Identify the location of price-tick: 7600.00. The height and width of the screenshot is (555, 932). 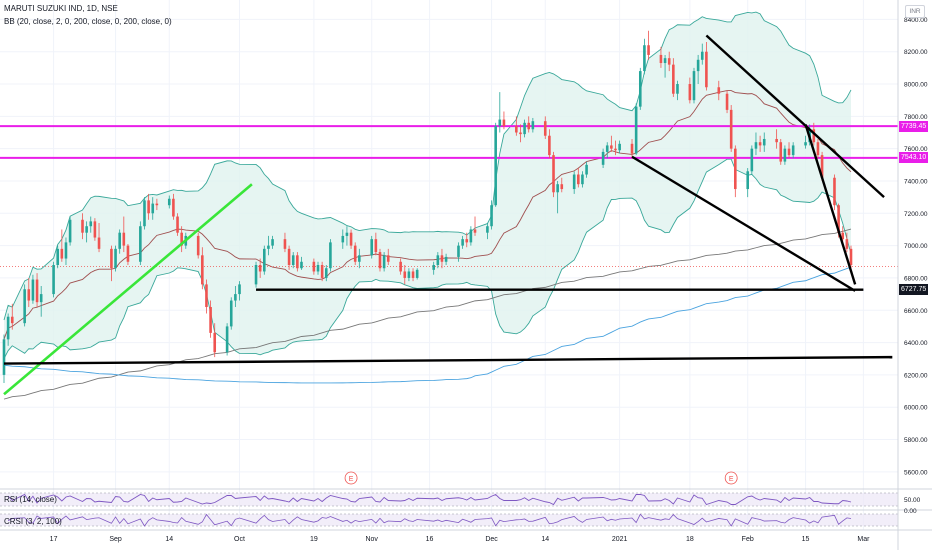
(916, 149).